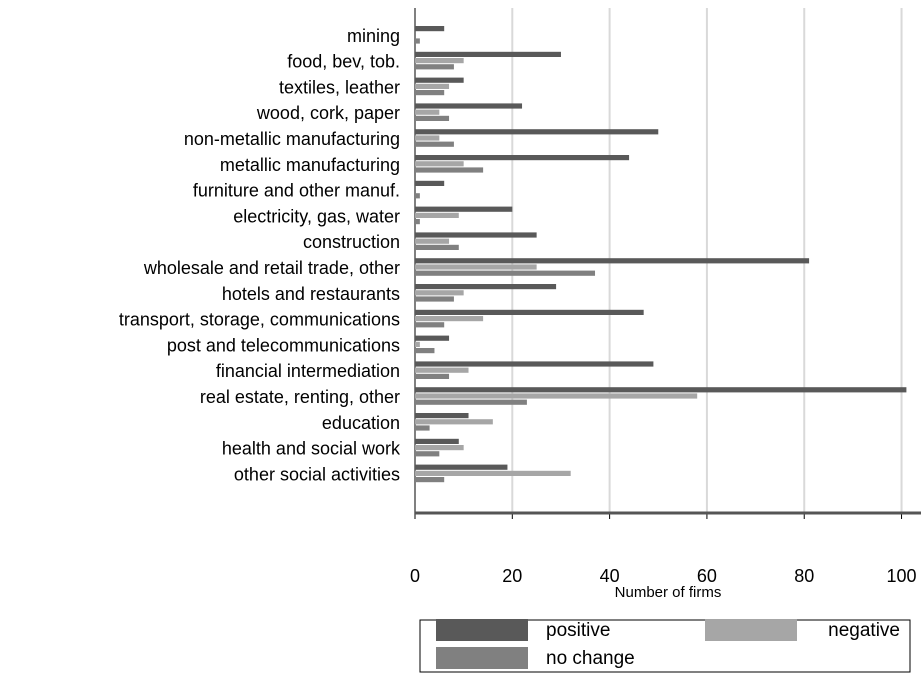 Image resolution: width=921 pixels, height=678 pixels. Describe the element at coordinates (311, 294) in the screenshot. I see `category-label: hotels and restaurants` at that location.